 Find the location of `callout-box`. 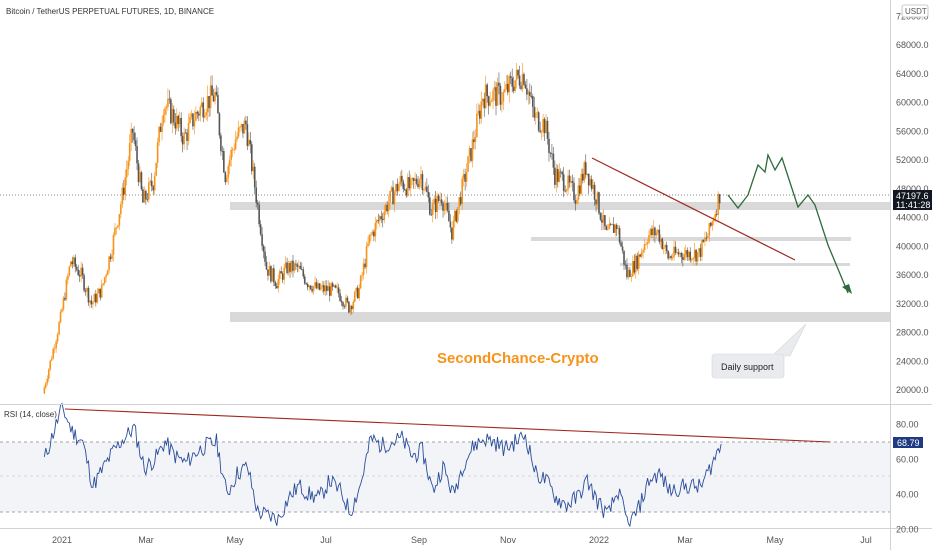

callout-box is located at coordinates (748, 366).